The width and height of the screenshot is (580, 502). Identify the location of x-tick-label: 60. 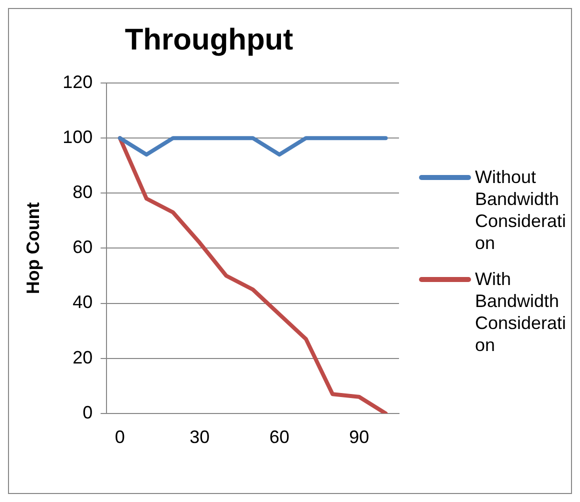
(279, 437).